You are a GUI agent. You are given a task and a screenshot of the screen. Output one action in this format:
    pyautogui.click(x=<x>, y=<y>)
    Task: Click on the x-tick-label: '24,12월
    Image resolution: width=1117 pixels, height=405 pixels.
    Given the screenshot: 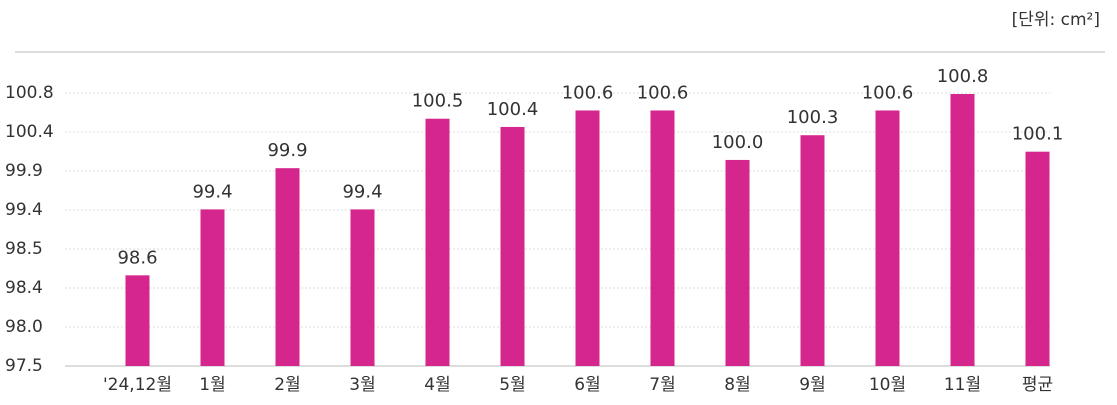 What is the action you would take?
    pyautogui.click(x=137, y=385)
    